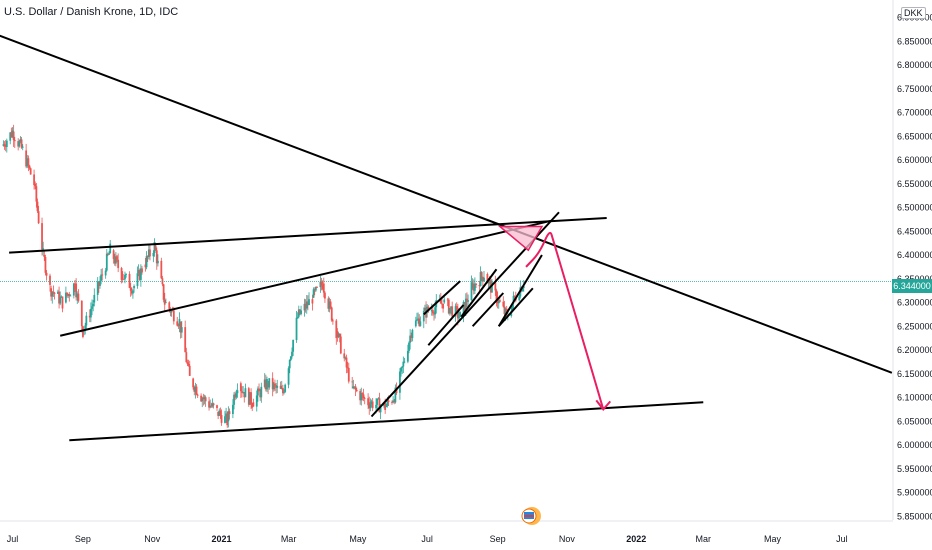 The image size is (932, 550). Describe the element at coordinates (914, 41) in the screenshot. I see `price-tick-label: 6.850000` at that location.